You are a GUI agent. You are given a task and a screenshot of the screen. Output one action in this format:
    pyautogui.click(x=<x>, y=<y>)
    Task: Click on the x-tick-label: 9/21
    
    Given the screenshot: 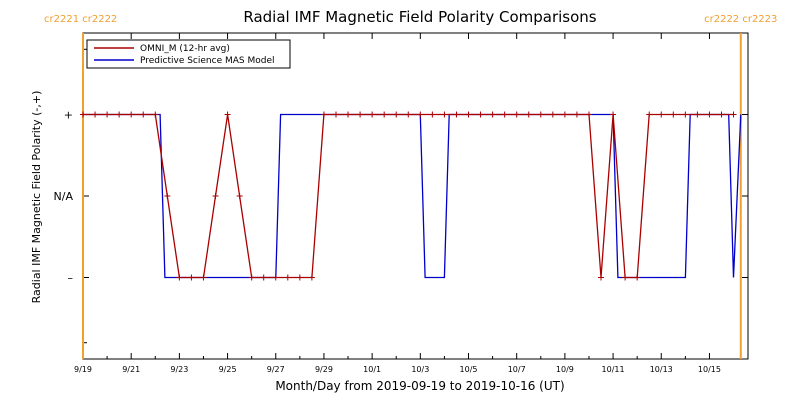 What is the action you would take?
    pyautogui.click(x=131, y=369)
    